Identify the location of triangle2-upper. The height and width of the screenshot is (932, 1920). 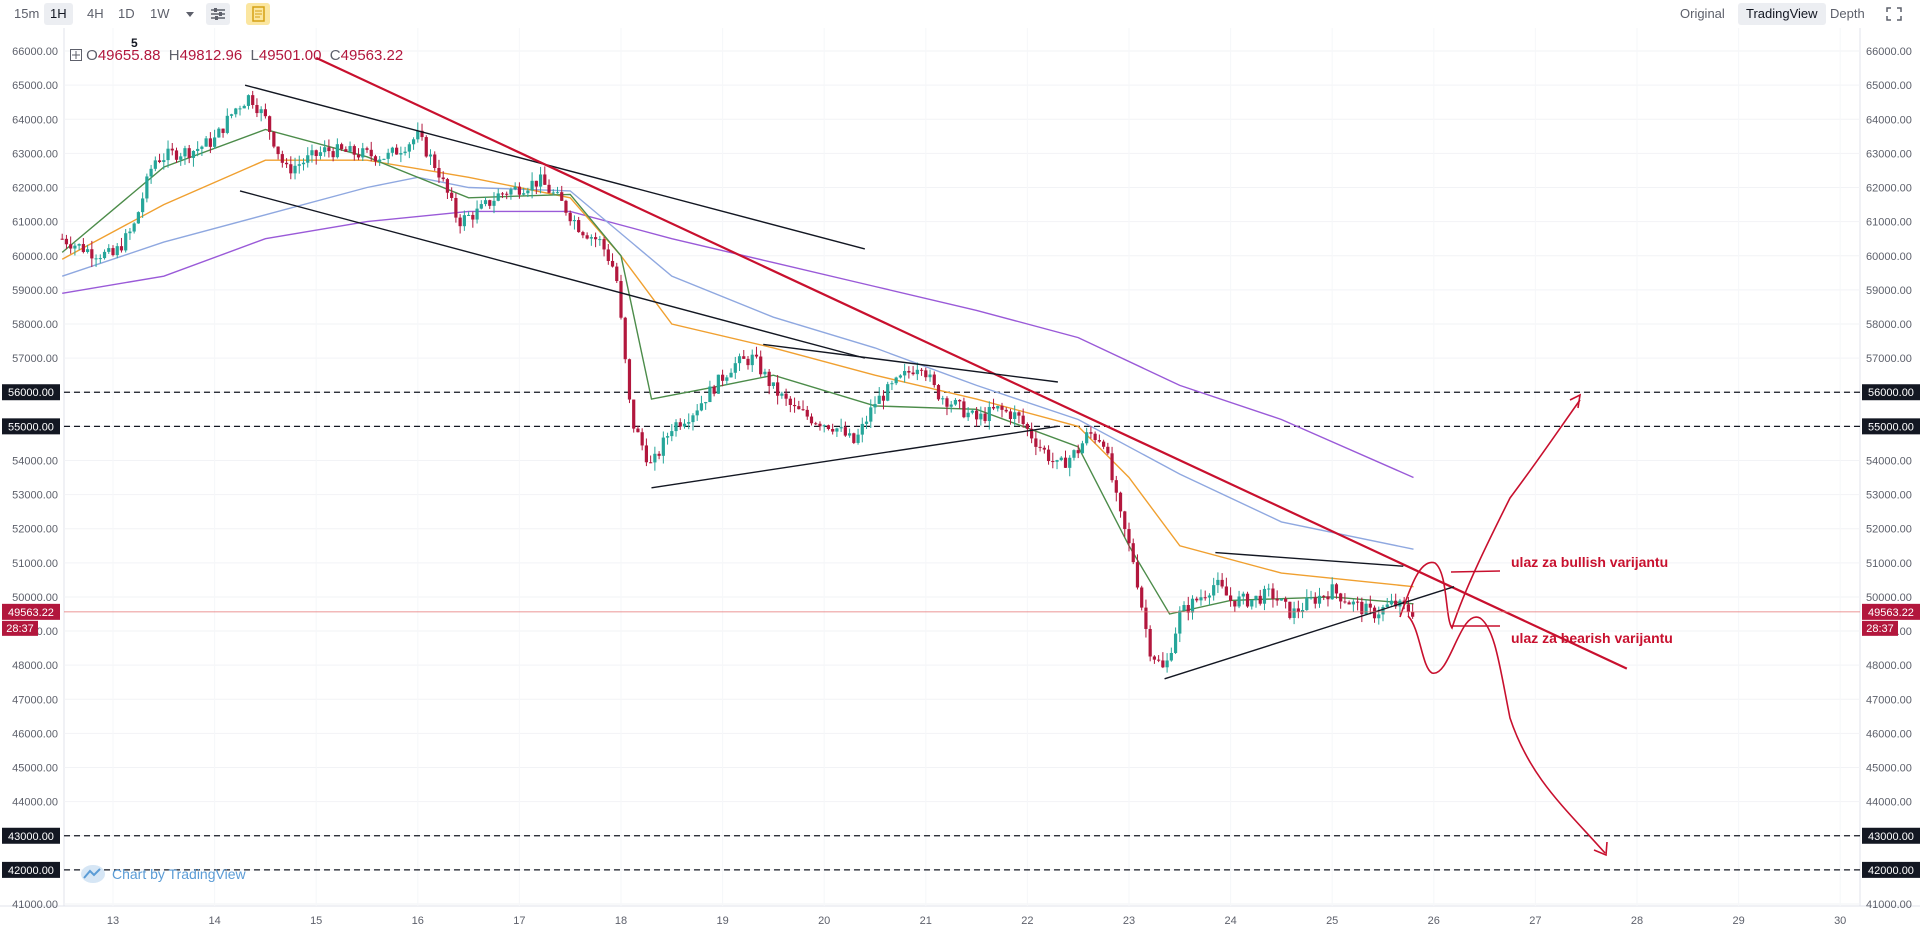
(1309, 559).